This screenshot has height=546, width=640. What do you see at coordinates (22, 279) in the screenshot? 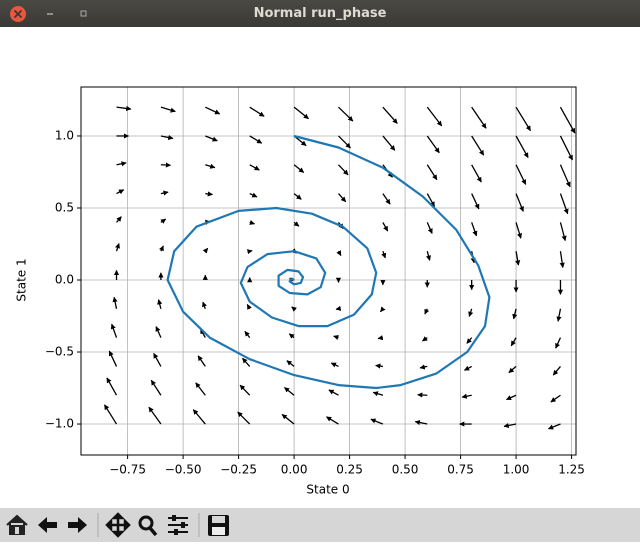
I see `y-axis-label: State 1` at bounding box center [22, 279].